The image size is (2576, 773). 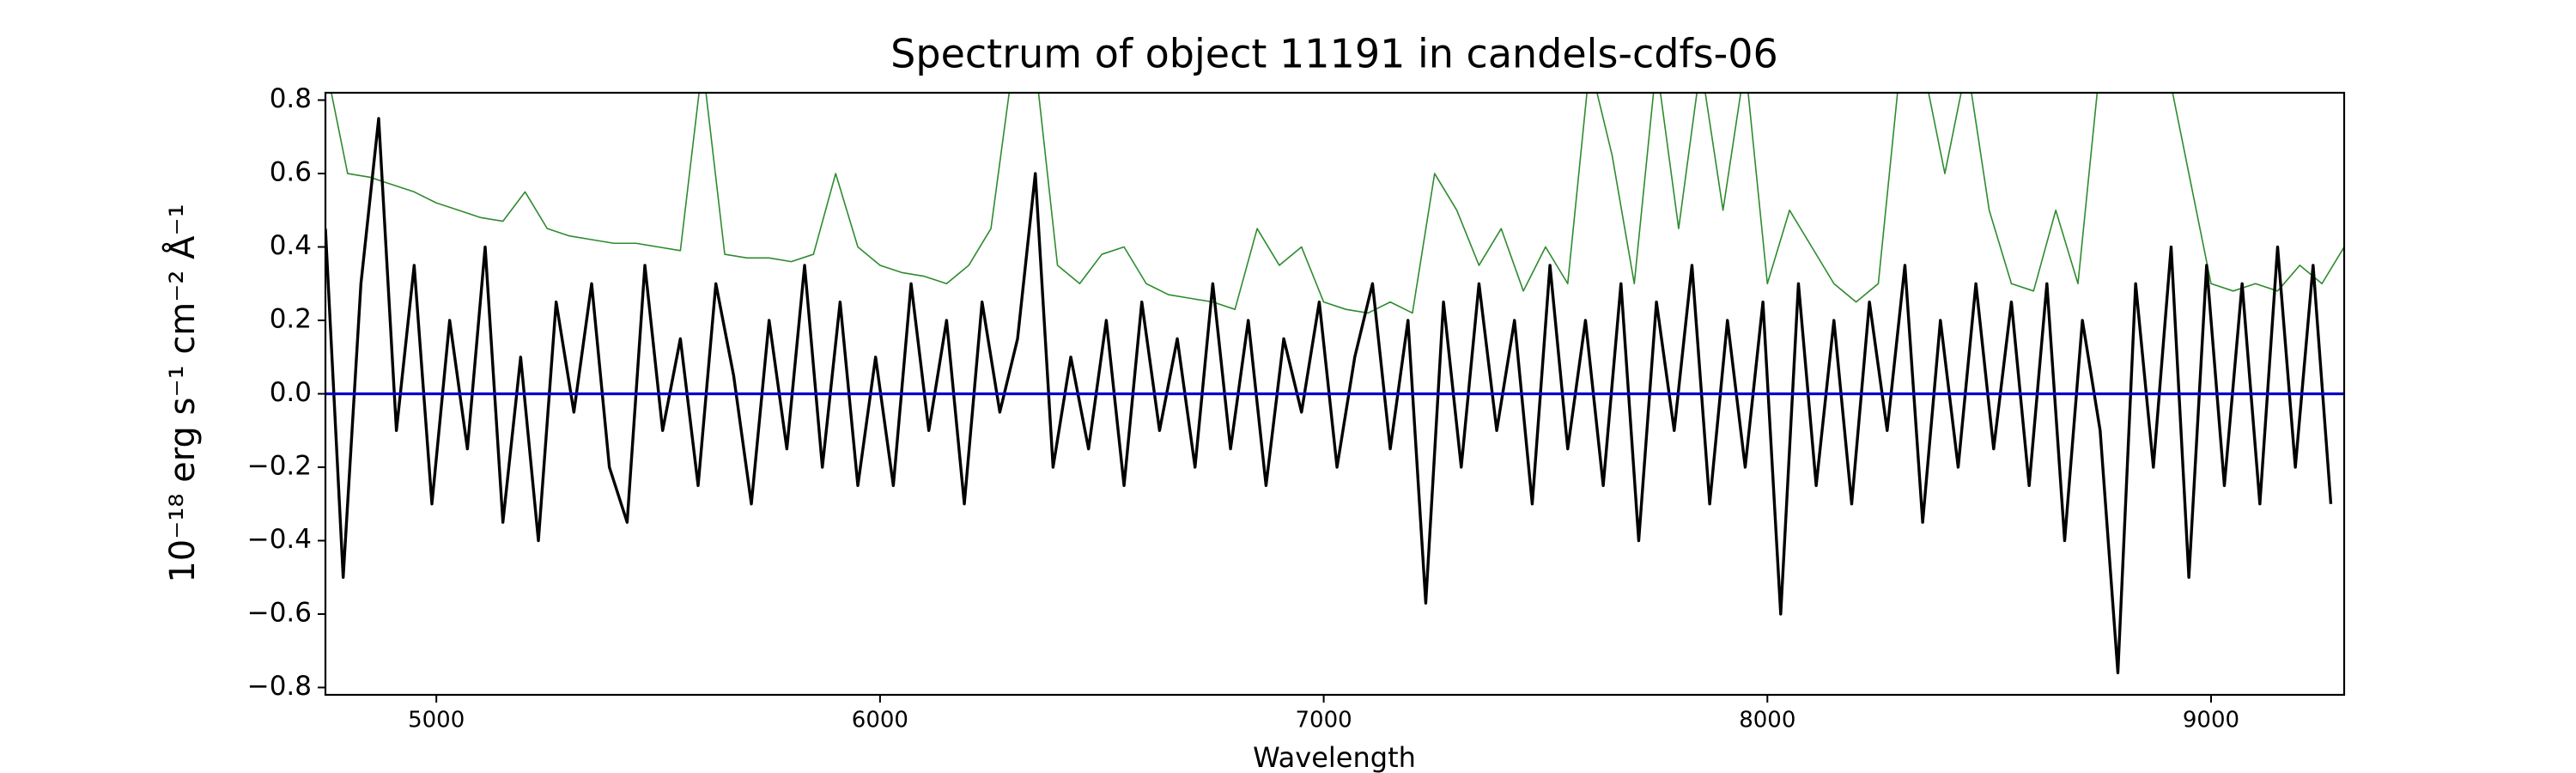 What do you see at coordinates (280, 686) in the screenshot?
I see `y-tick-label: −0.8` at bounding box center [280, 686].